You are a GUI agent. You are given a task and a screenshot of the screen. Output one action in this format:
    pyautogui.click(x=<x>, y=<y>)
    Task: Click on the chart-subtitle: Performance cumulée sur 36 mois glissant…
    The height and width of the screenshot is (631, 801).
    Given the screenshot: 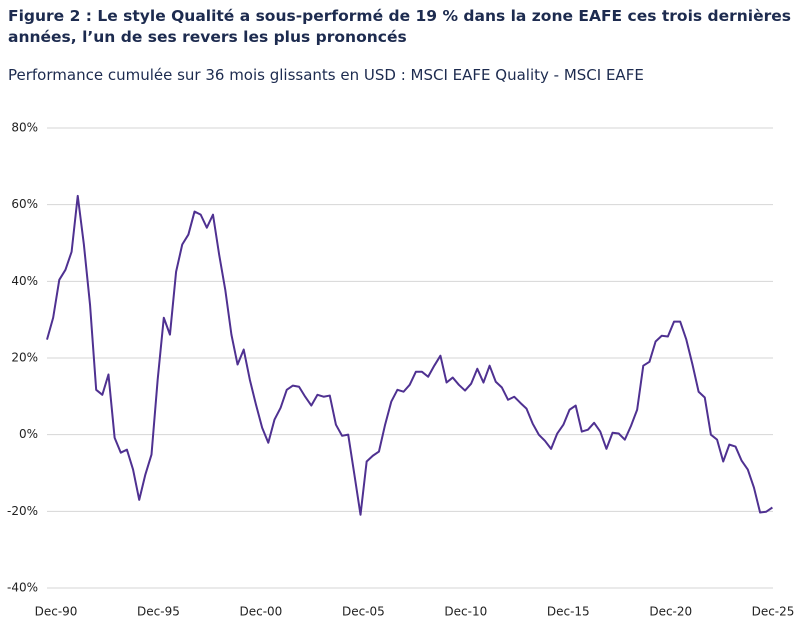 What is the action you would take?
    pyautogui.click(x=326, y=75)
    